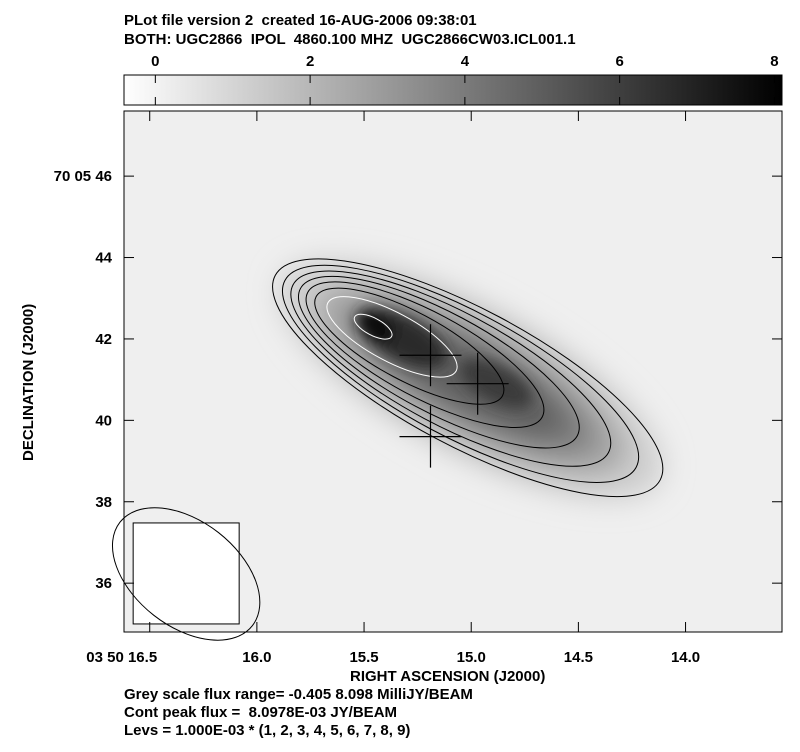 Image resolution: width=800 pixels, height=752 pixels. I want to click on beam-ellipse, so click(186, 574).